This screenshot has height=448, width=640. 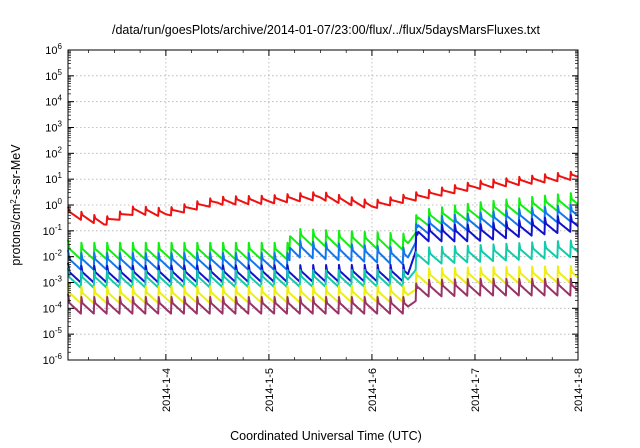 I want to click on y-tick-label: 10², so click(x=53, y=152).